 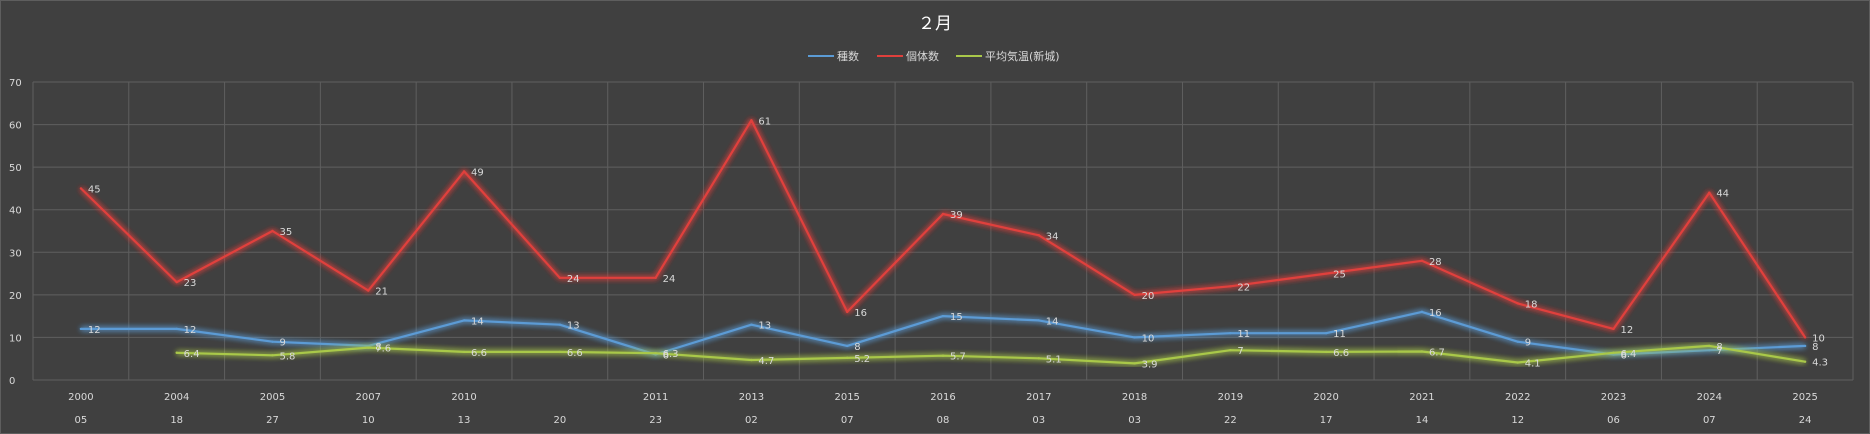 What do you see at coordinates (764, 326) in the screenshot?
I see `data-label: 13` at bounding box center [764, 326].